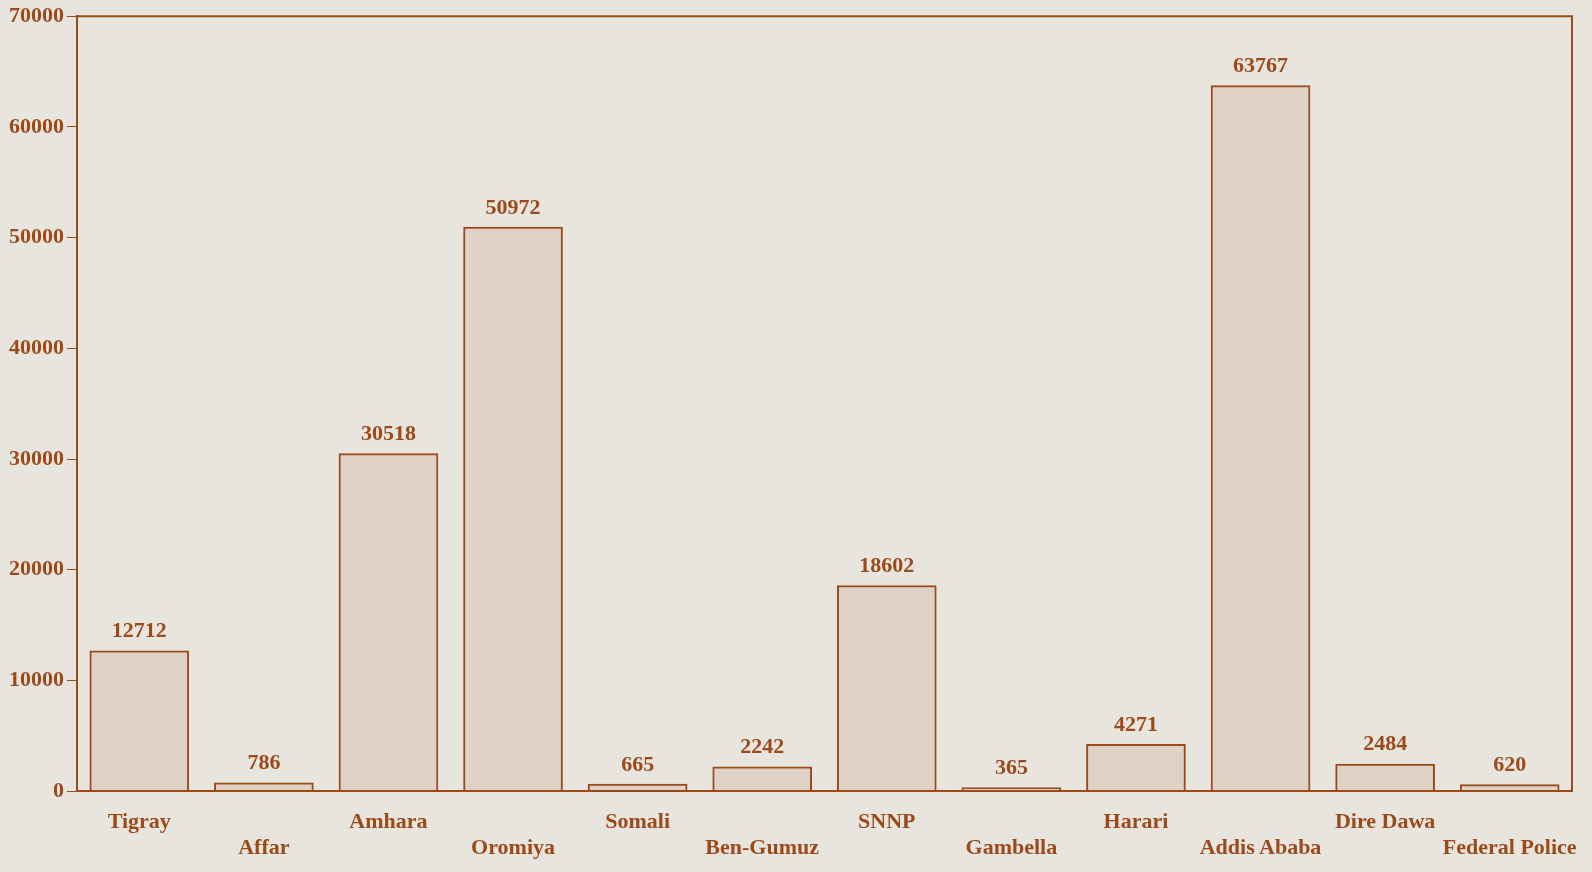 This screenshot has height=872, width=1592. I want to click on y-tick-label: 10000, so click(36, 679).